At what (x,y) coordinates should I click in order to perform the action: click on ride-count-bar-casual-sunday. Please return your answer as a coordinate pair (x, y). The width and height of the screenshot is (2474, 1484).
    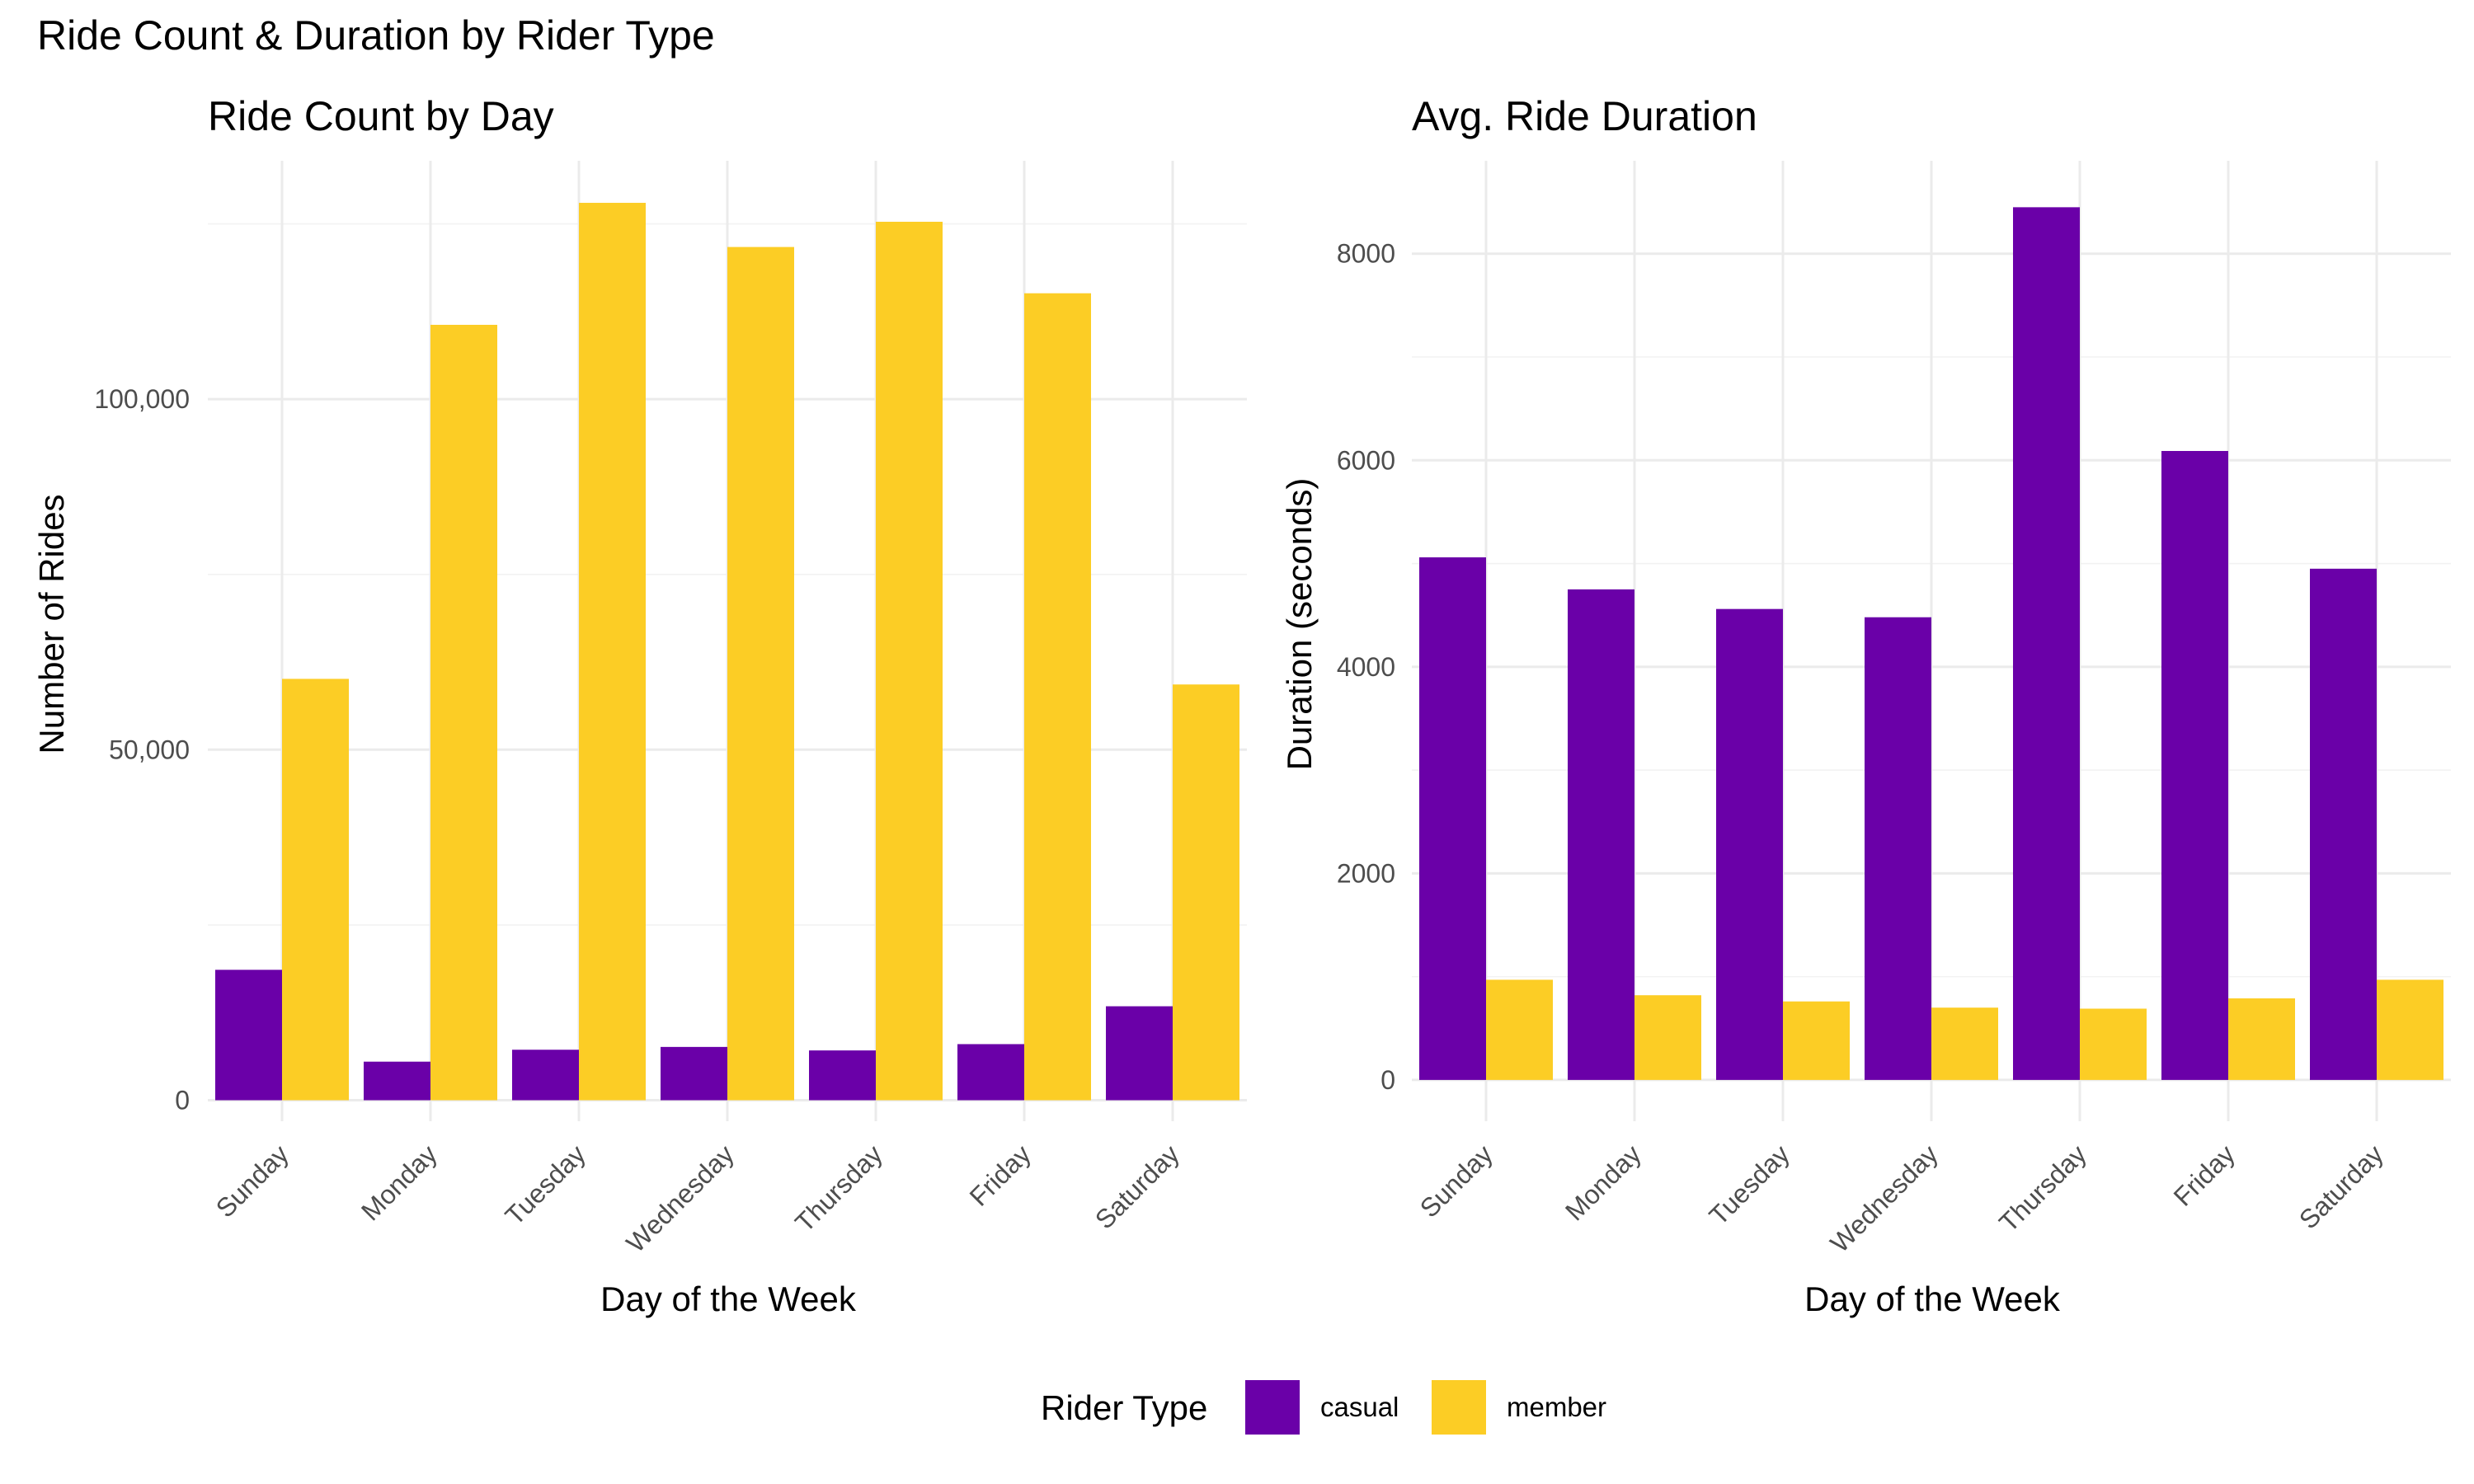
    Looking at the image, I should click on (248, 1035).